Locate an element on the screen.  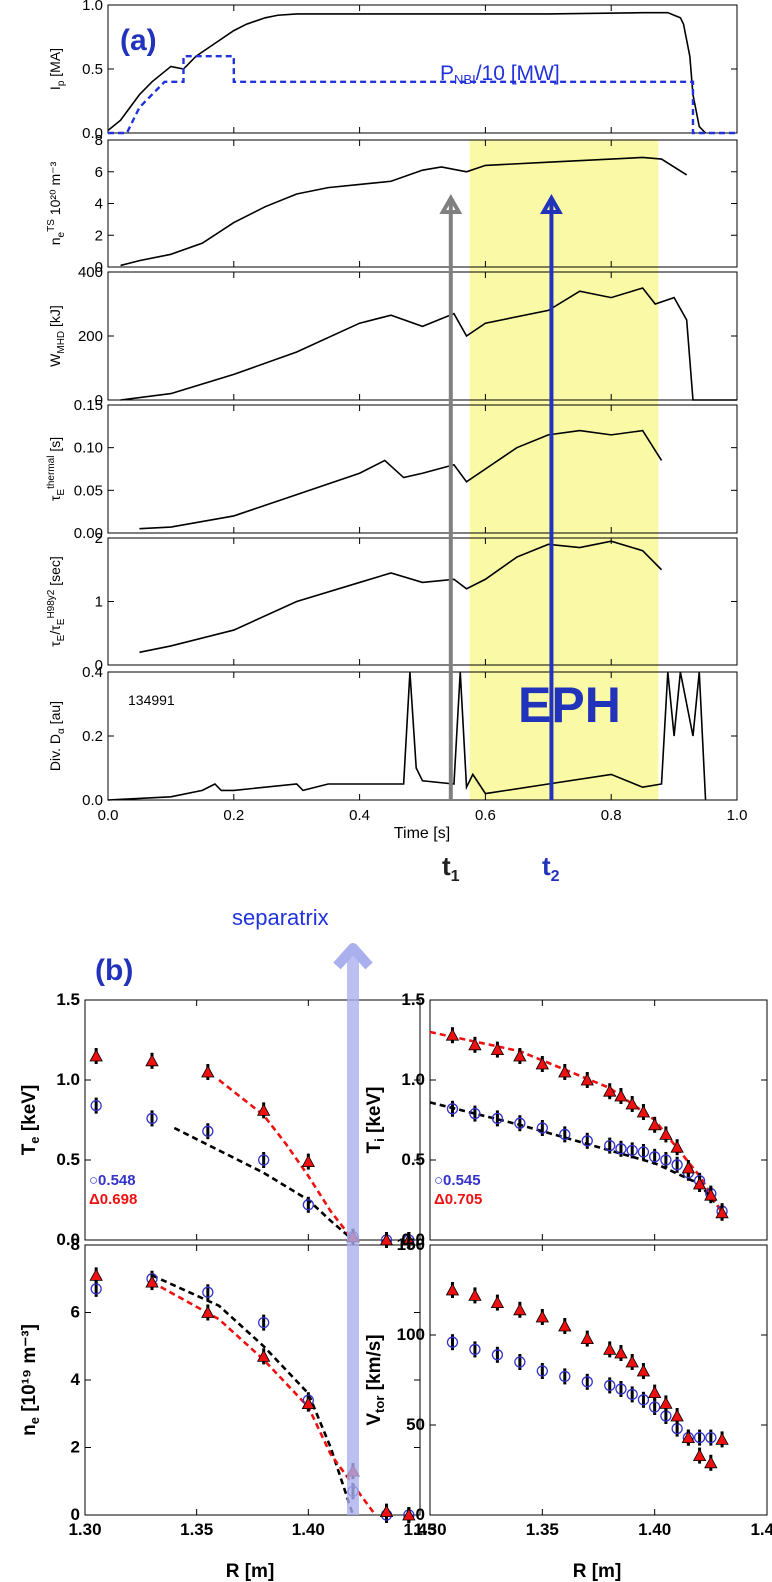
panel-a-tag: (a) is located at coordinates (138, 40).